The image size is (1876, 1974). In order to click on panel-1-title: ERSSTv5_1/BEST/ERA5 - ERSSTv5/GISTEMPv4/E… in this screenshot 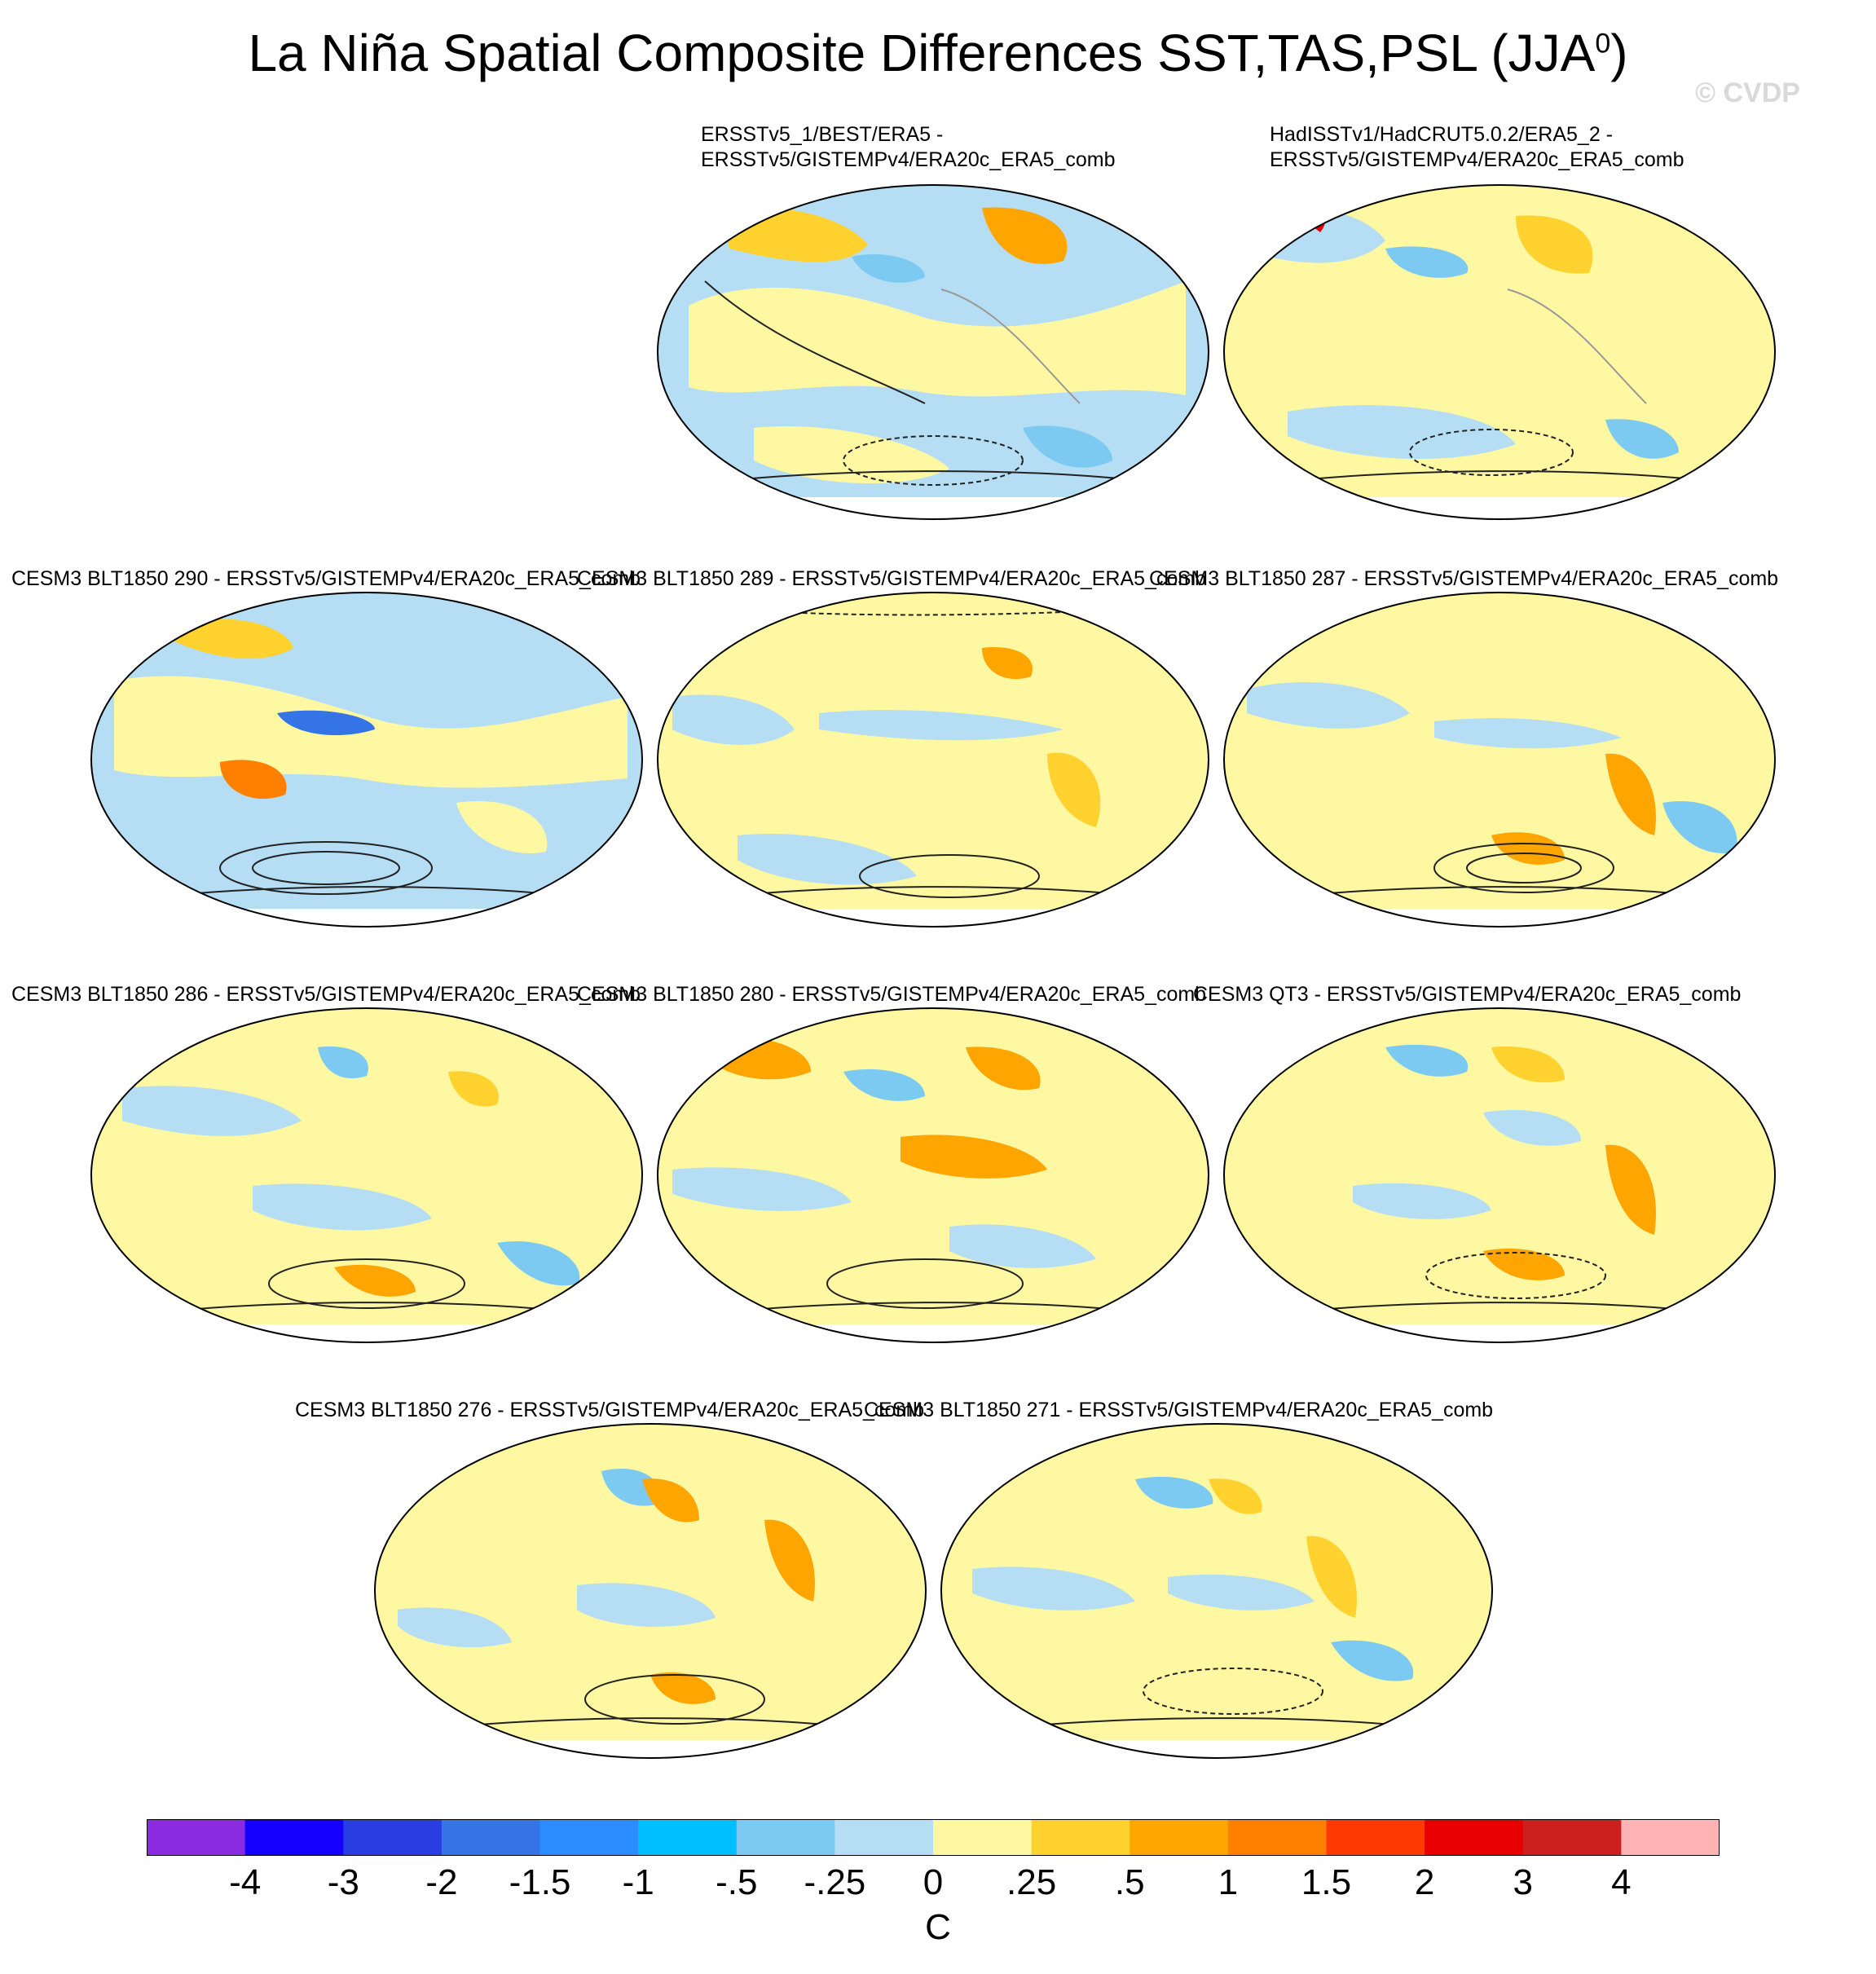, I will do `click(909, 147)`.